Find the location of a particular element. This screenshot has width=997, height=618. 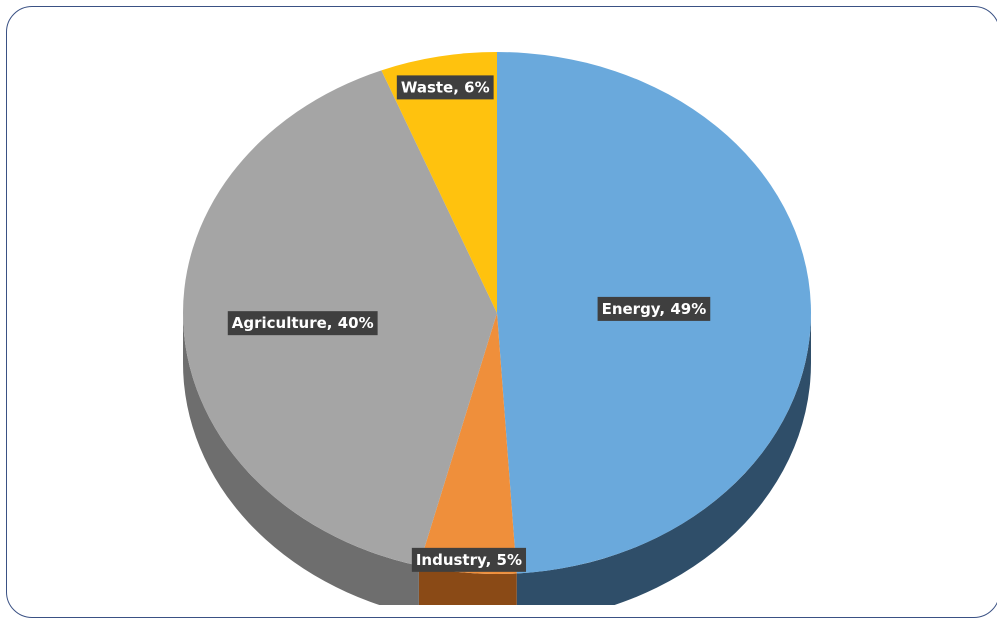

pie-side-energy is located at coordinates (663, 459).